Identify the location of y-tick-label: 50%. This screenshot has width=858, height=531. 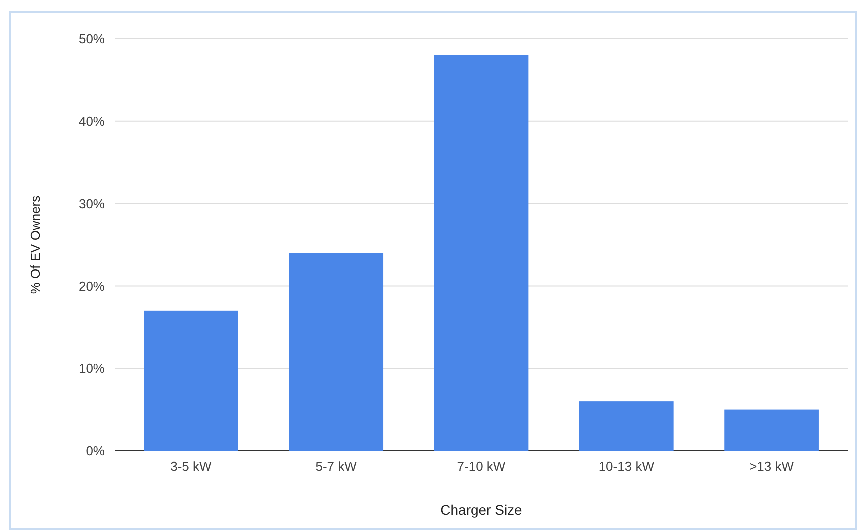
(92, 39).